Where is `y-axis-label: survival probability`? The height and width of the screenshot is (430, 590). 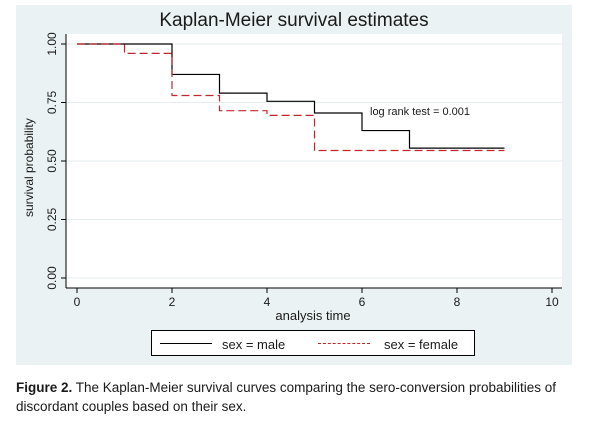
y-axis-label: survival probability is located at coordinates (29, 167).